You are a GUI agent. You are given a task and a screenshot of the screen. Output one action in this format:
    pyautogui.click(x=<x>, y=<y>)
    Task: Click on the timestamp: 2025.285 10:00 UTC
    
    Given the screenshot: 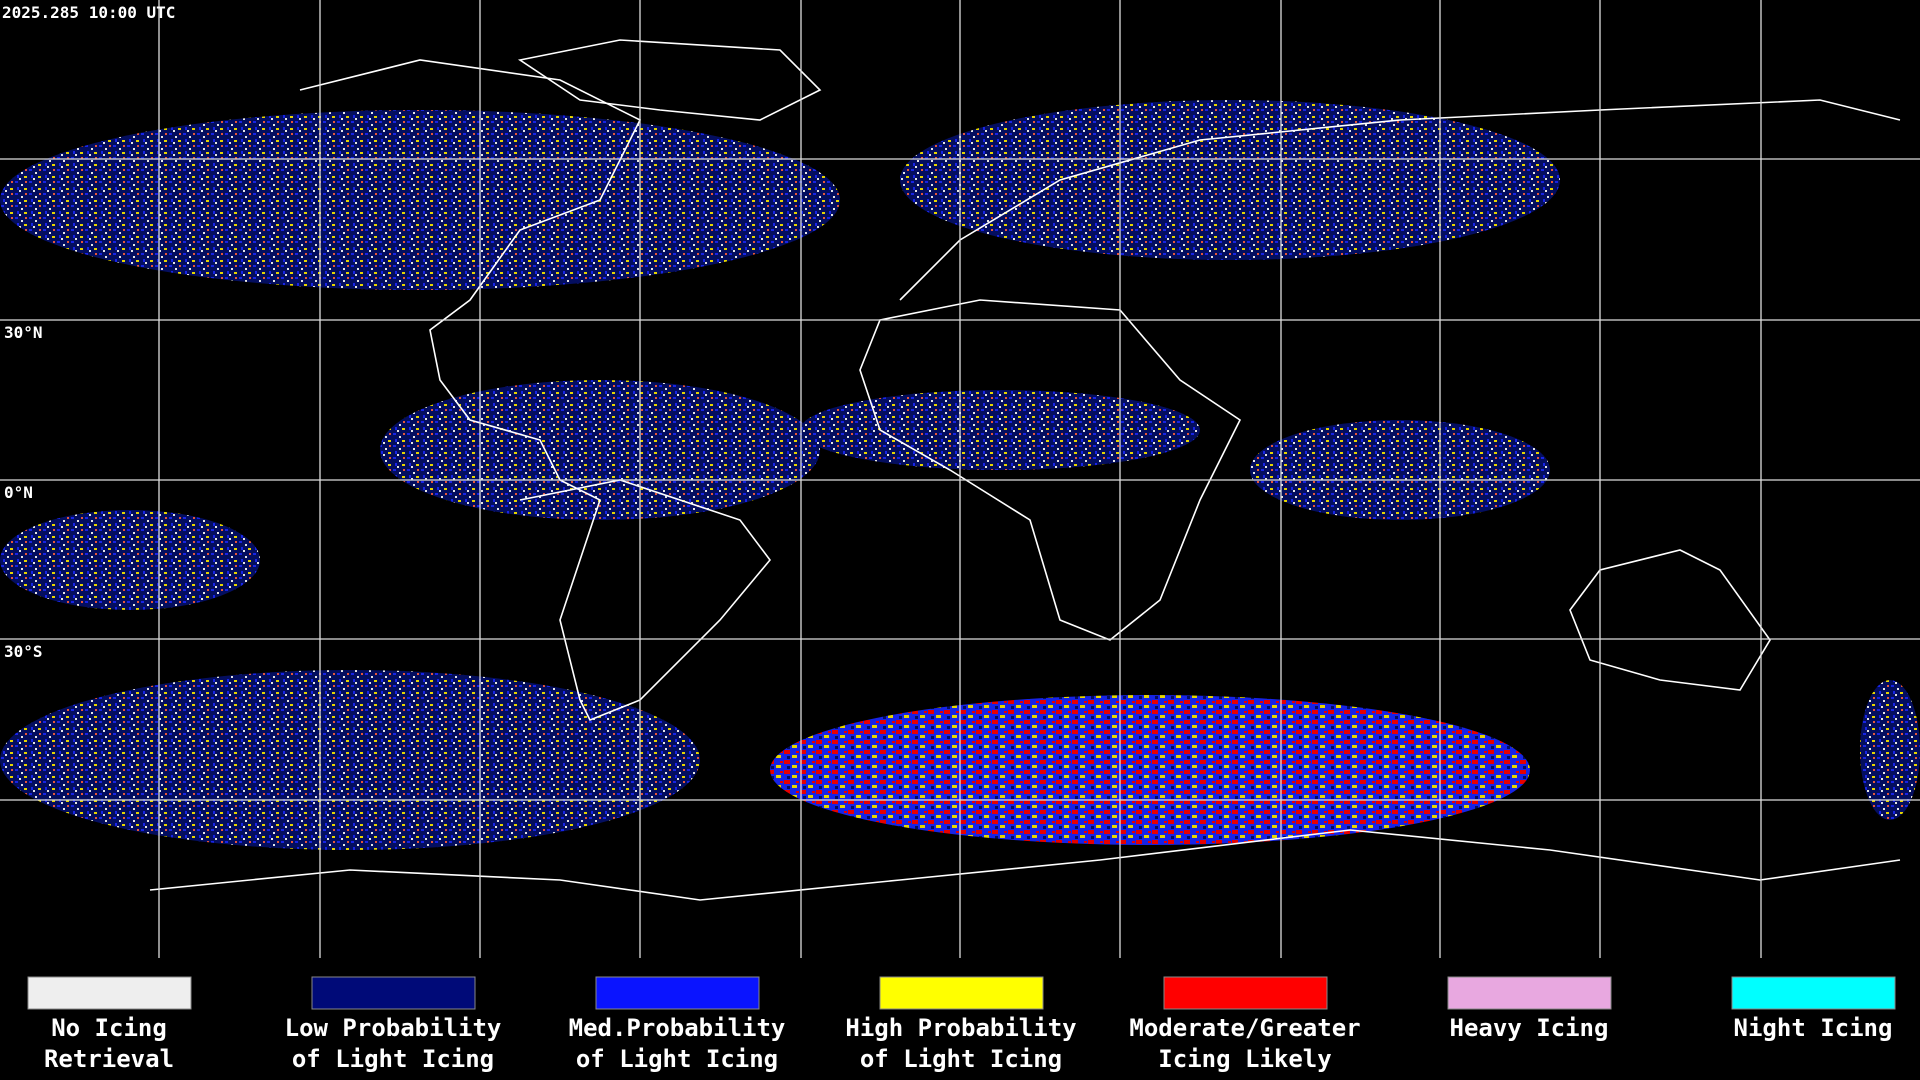 What is the action you would take?
    pyautogui.click(x=88, y=12)
    